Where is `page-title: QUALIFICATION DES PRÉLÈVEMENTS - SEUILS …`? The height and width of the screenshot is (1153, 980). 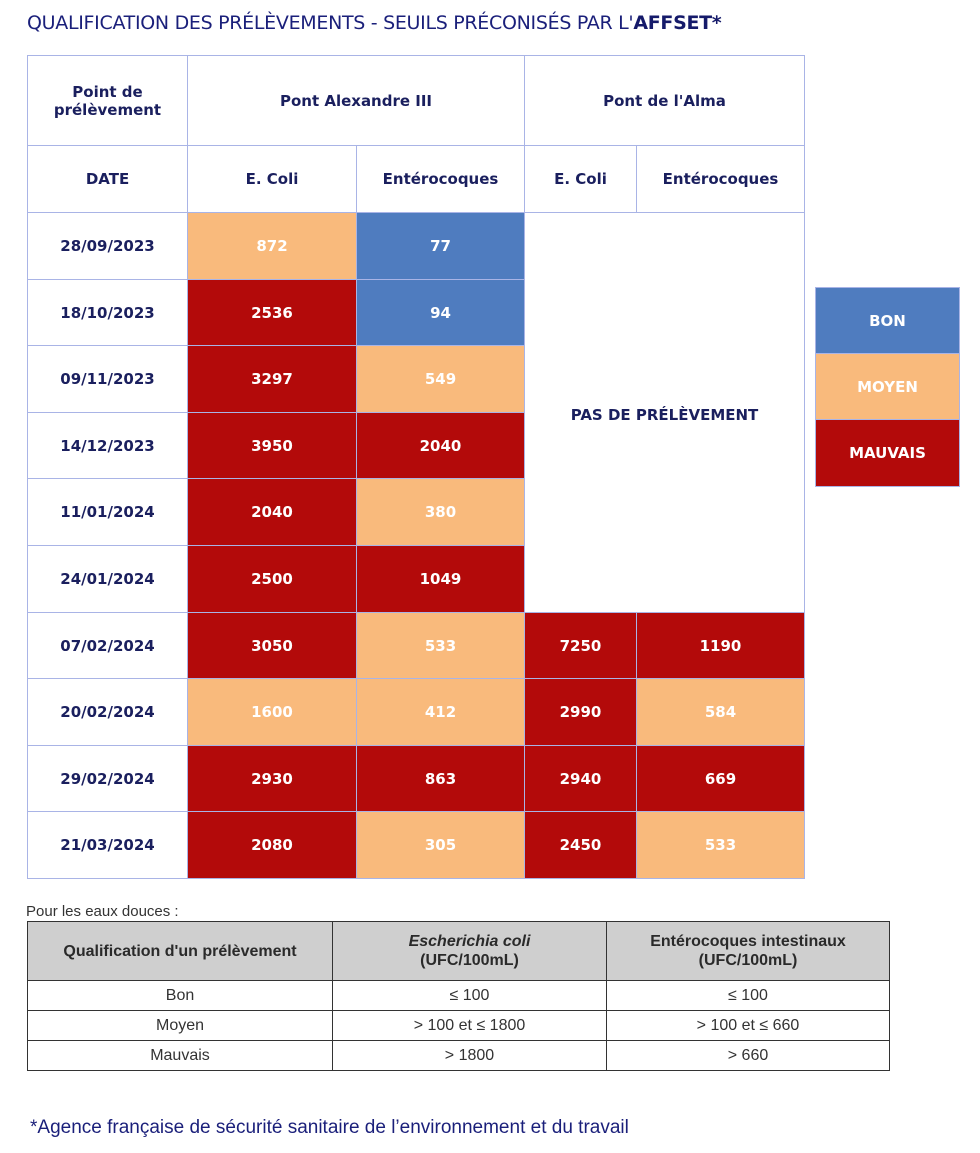 page-title: QUALIFICATION DES PRÉLÈVEMENTS - SEUILS … is located at coordinates (374, 23).